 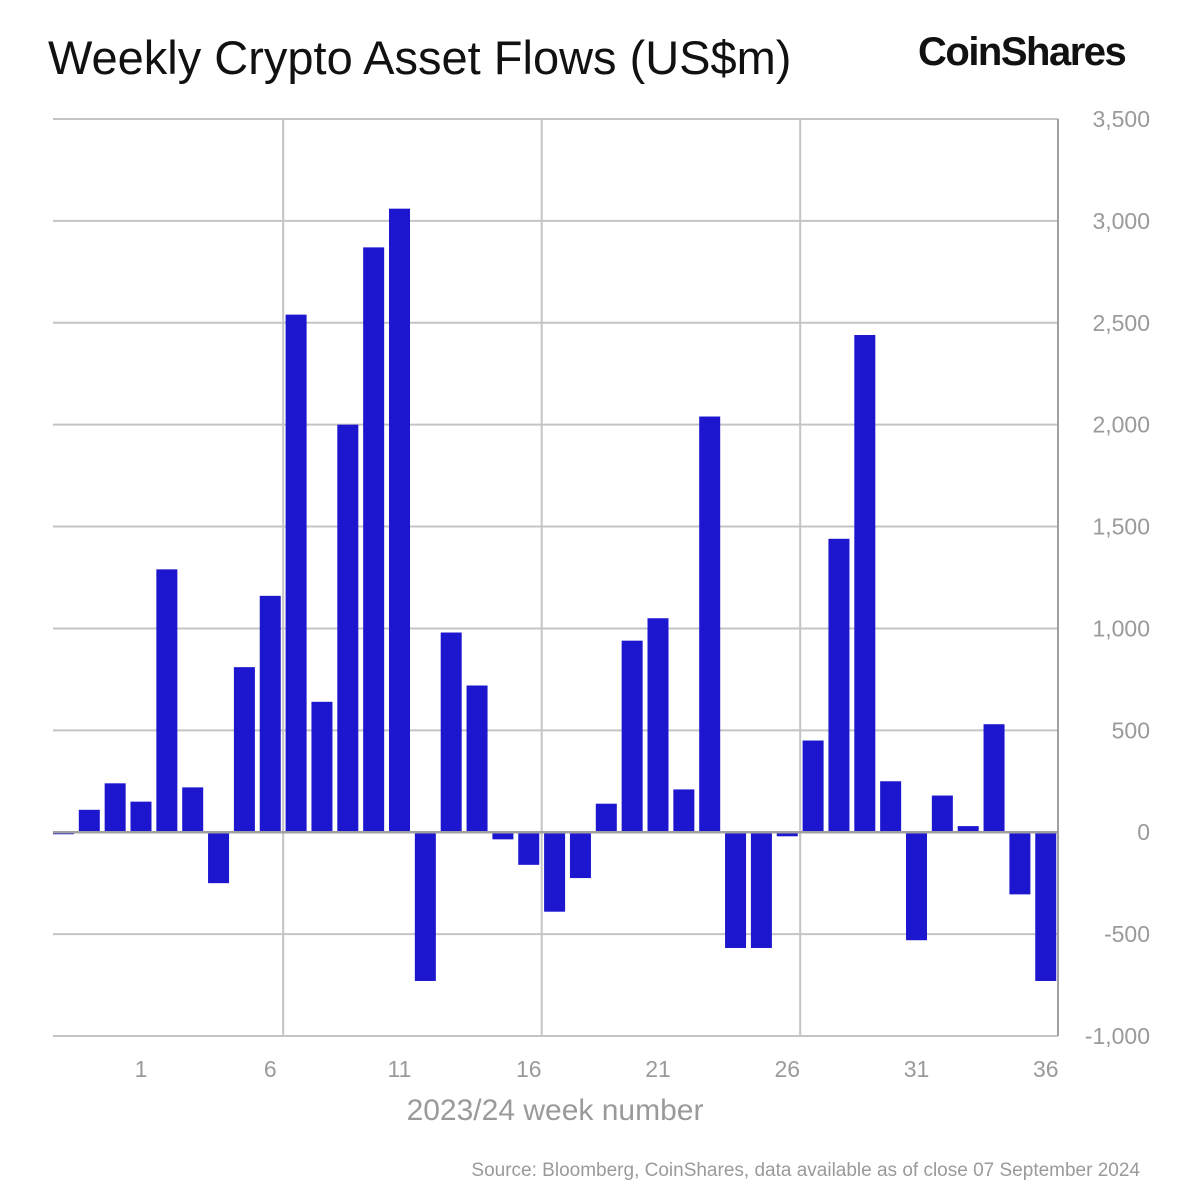 What do you see at coordinates (1121, 527) in the screenshot?
I see `y-tick-label: 1,500` at bounding box center [1121, 527].